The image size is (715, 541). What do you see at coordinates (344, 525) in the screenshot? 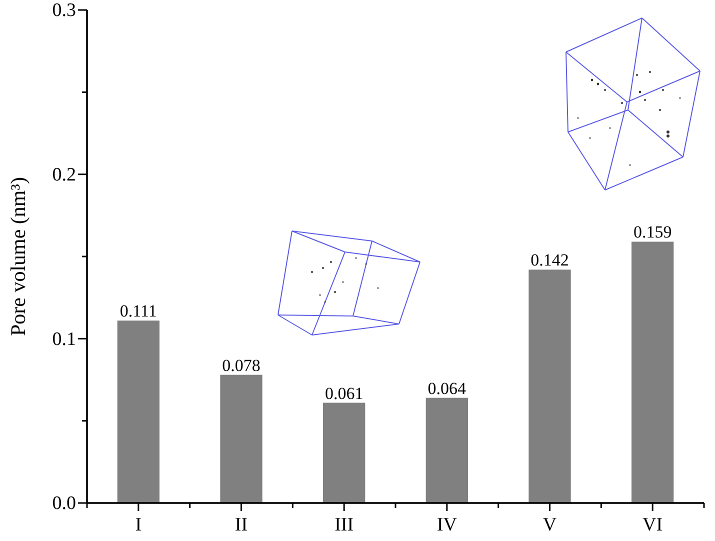
I see `x-tick-label: III` at bounding box center [344, 525].